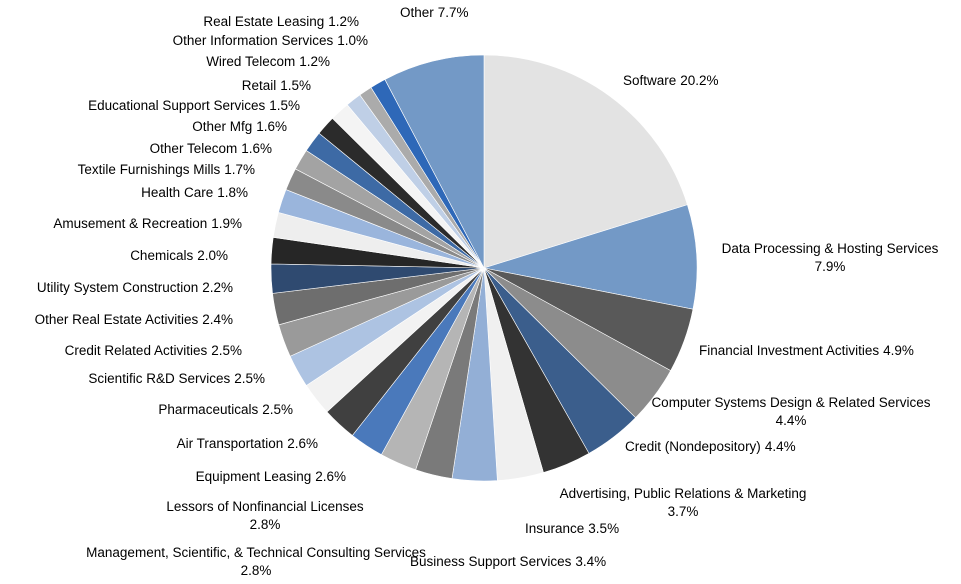 Image resolution: width=961 pixels, height=584 pixels. I want to click on slice-category: Other Mfg, so click(222, 126).